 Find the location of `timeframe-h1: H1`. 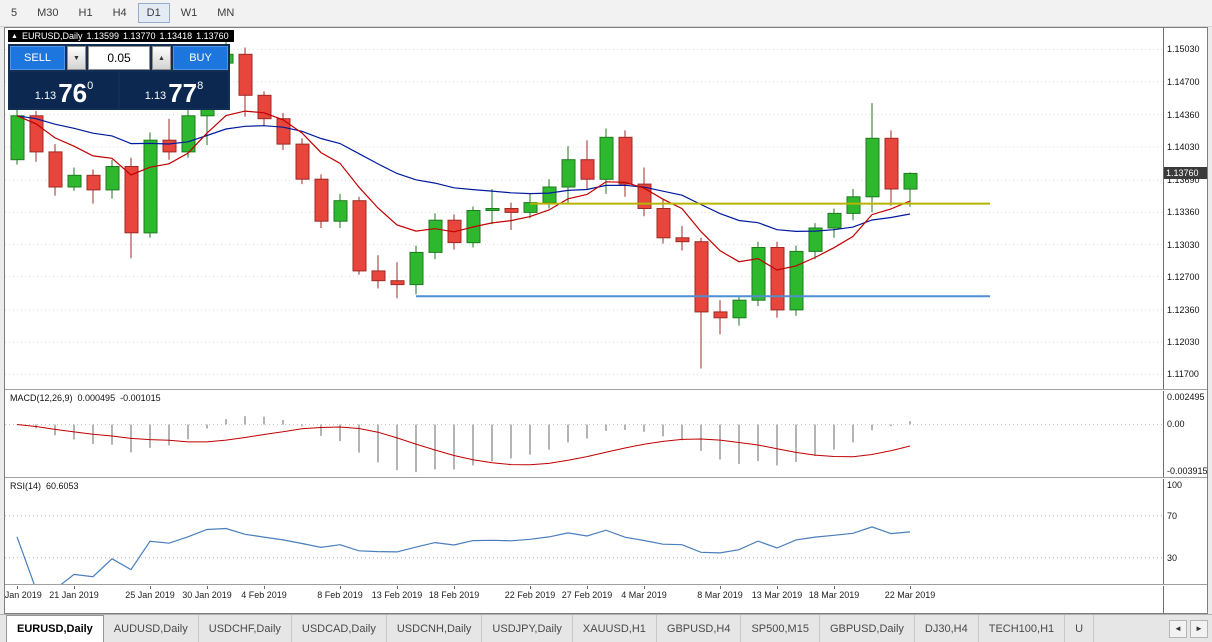

timeframe-h1: H1 is located at coordinates (85, 13).